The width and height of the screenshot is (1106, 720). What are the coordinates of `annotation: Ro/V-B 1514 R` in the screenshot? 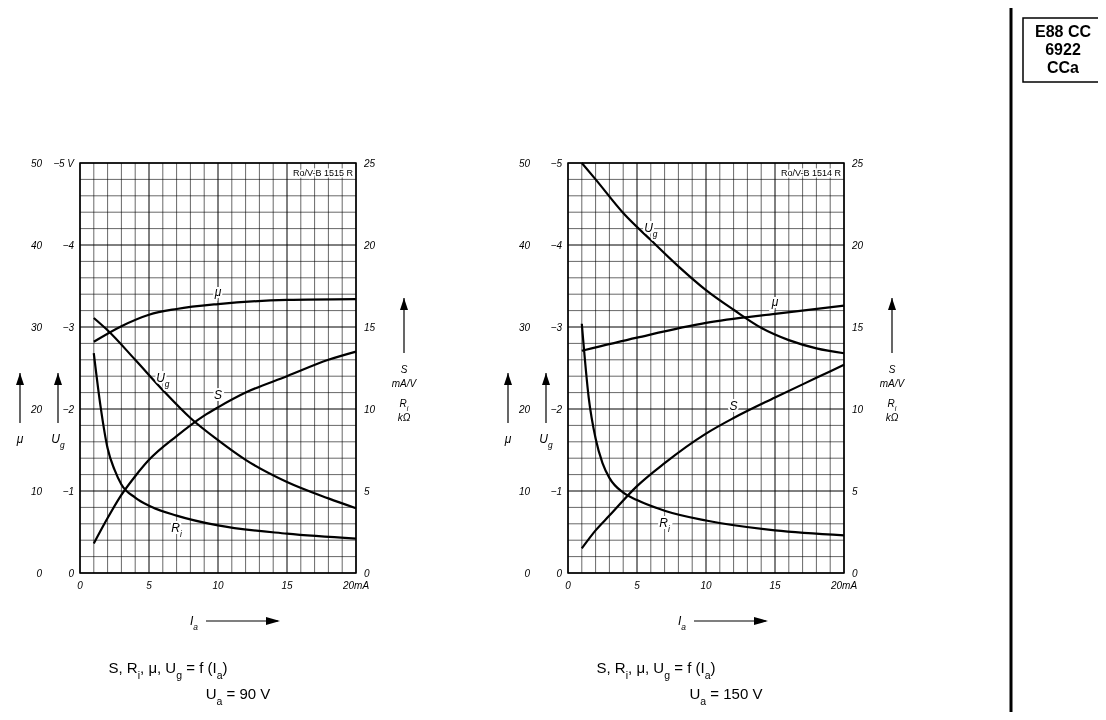 It's located at (811, 173).